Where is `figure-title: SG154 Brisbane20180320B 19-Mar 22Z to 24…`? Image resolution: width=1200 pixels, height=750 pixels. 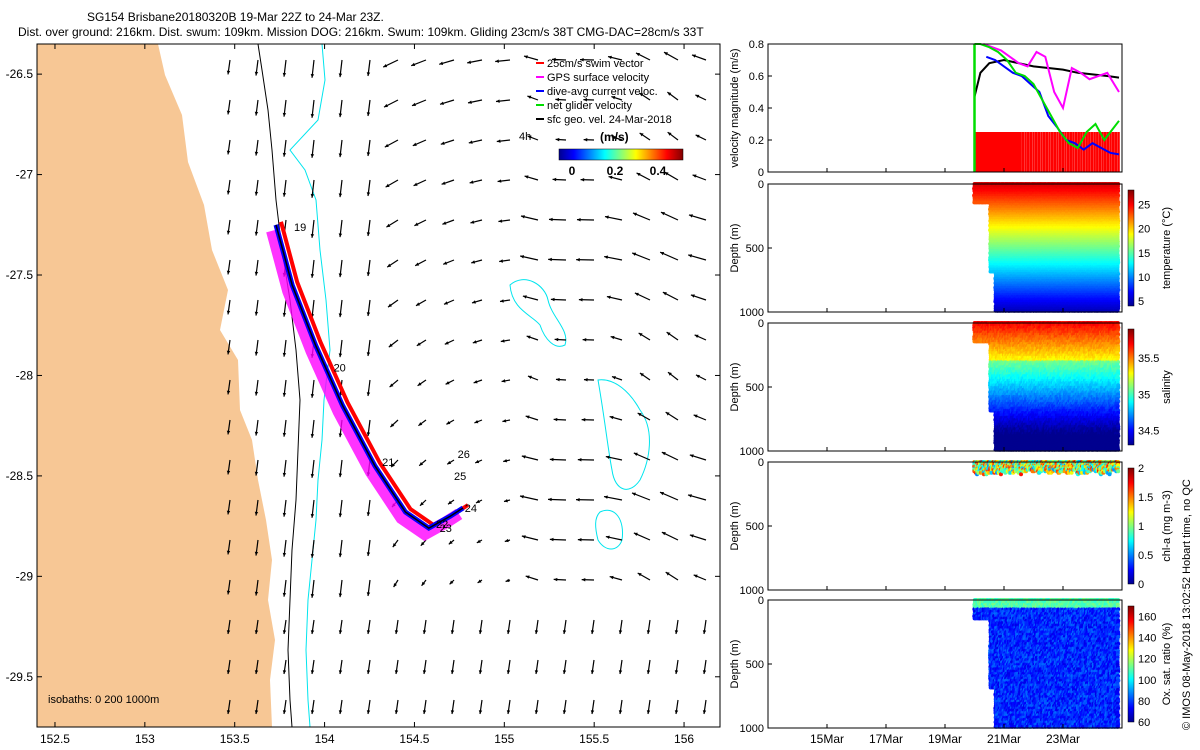 figure-title: SG154 Brisbane20180320B 19-Mar 22Z to 24… is located at coordinates (235, 17).